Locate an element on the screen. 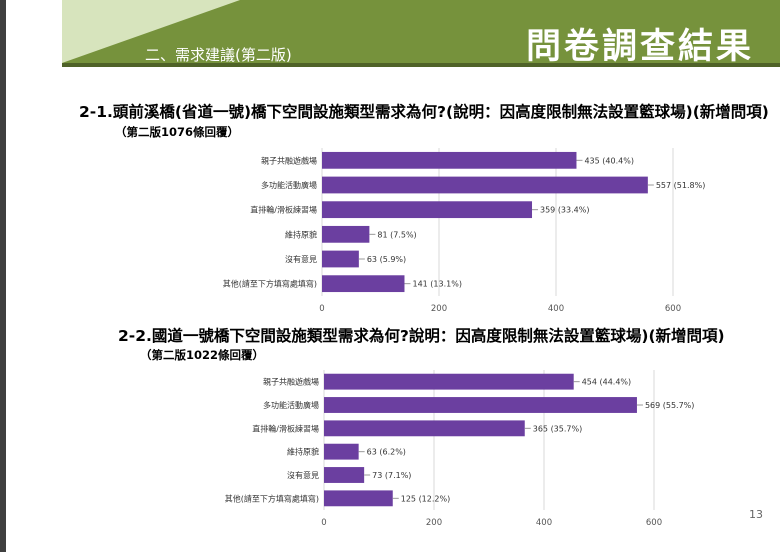 This screenshot has width=780, height=552. chart-1-data-label: 359 (33.4%) is located at coordinates (564, 210).